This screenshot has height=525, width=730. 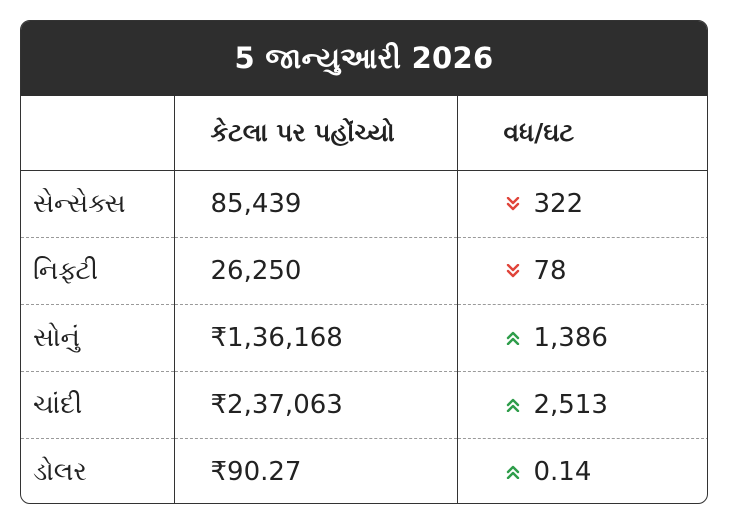 I want to click on row-name: ડોલર, so click(x=98, y=470).